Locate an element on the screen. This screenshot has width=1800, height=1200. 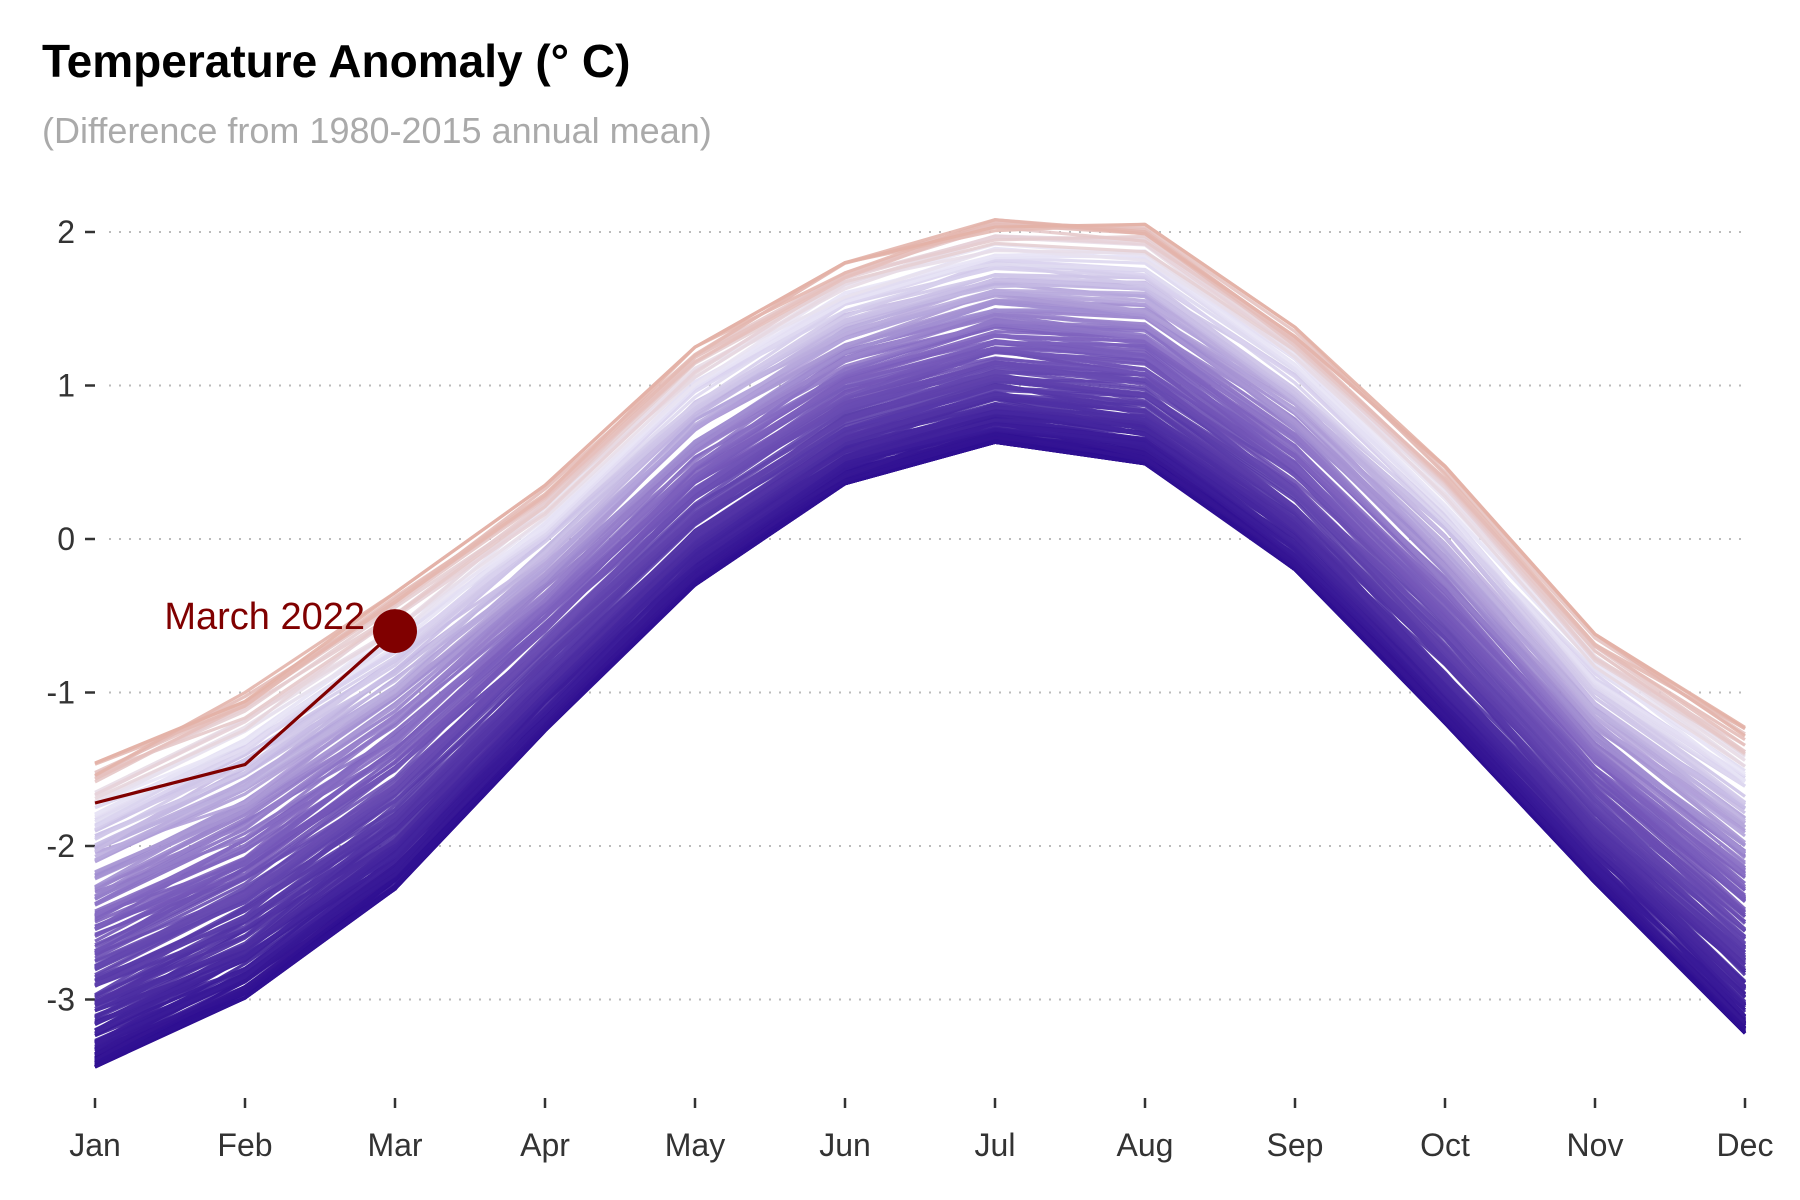
chart-title: Temperature Anomaly (° C) is located at coordinates (336, 61).